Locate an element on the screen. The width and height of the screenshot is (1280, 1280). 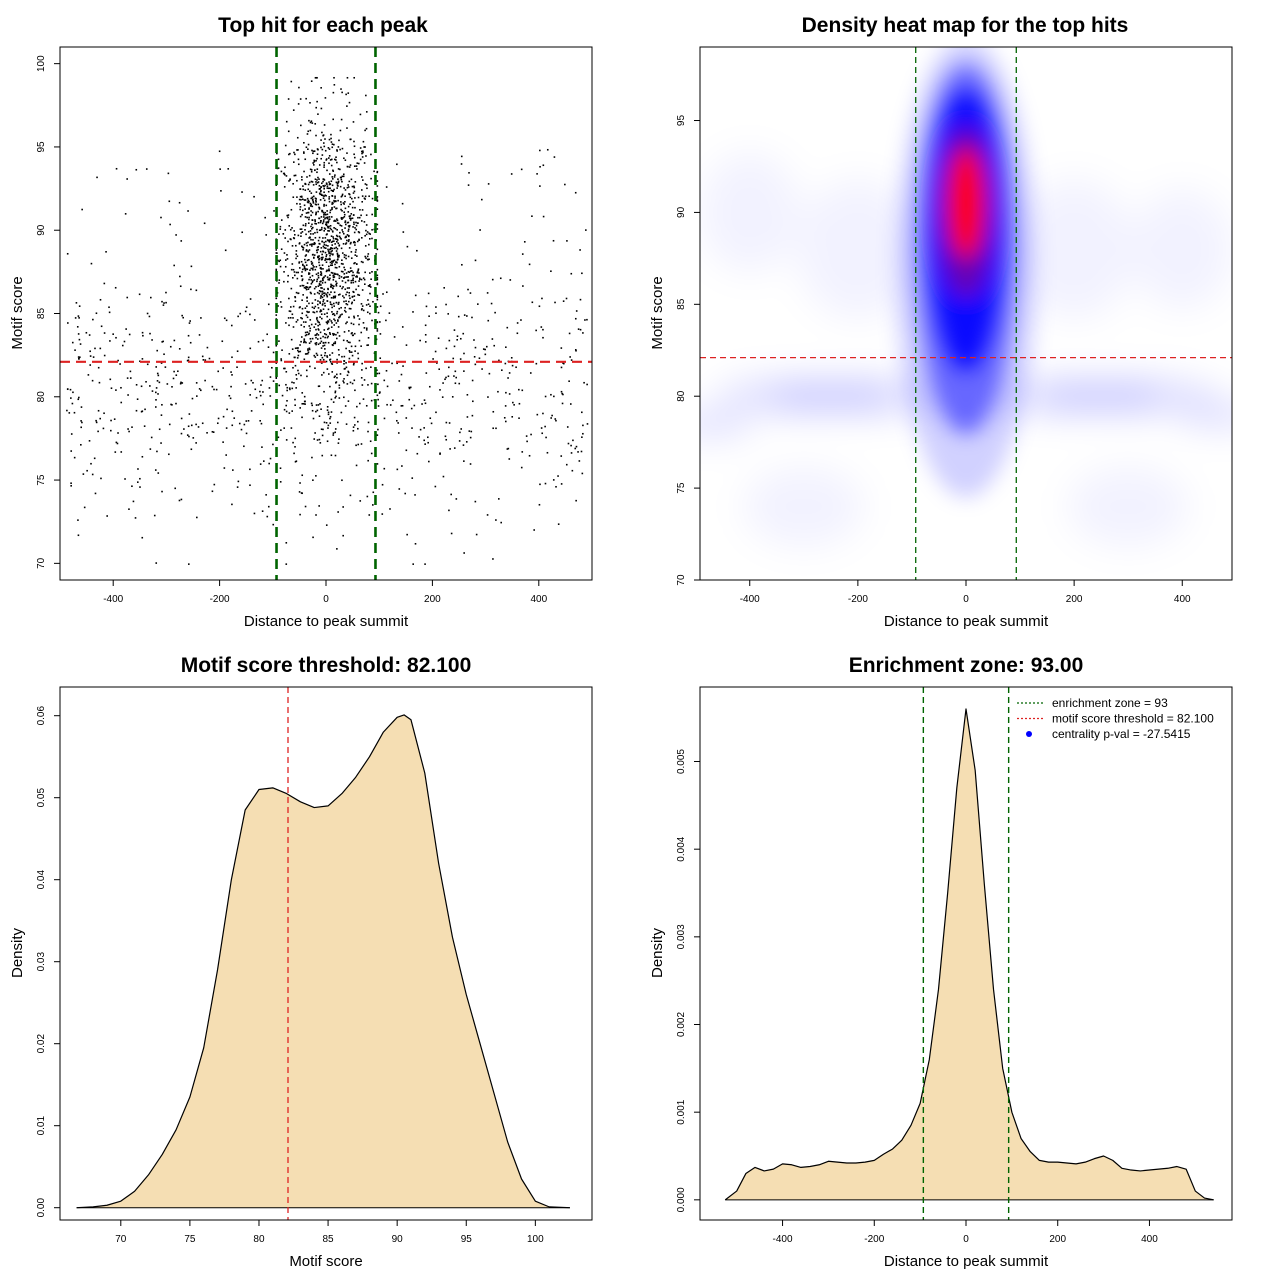
score-xtick-label: 95 is located at coordinates (467, 1239).